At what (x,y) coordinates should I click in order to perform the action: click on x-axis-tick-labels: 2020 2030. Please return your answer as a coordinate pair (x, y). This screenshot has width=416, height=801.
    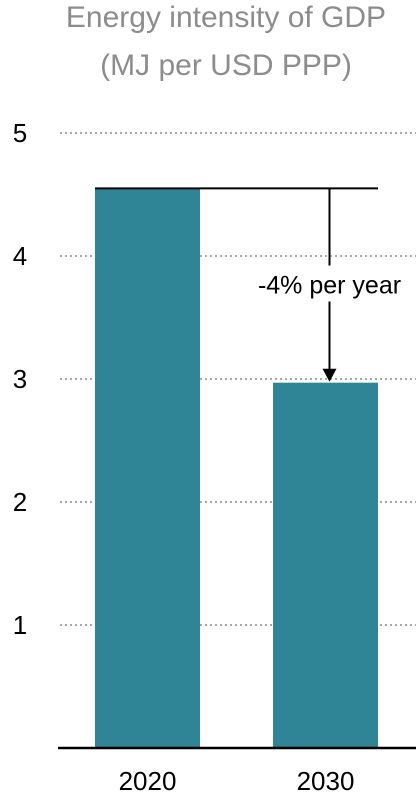
    Looking at the image, I should click on (237, 781).